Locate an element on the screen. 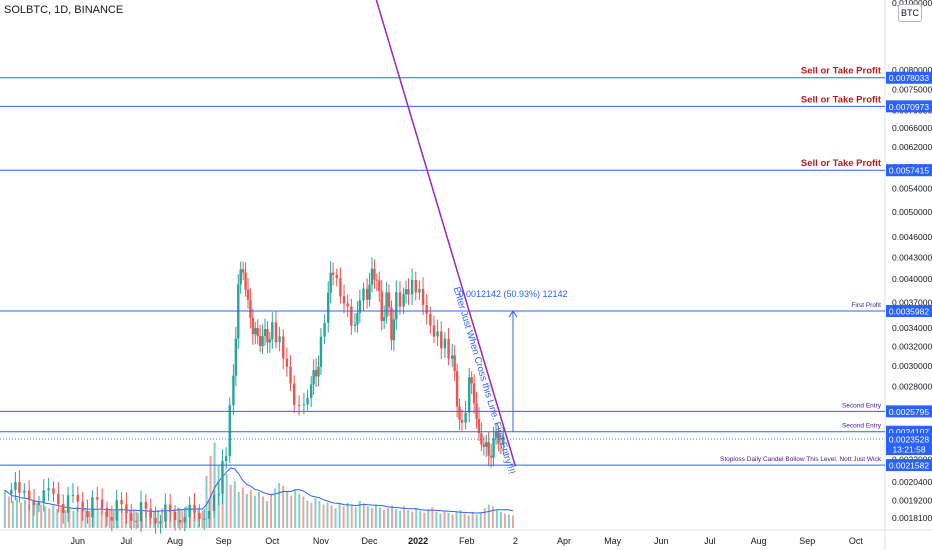 This screenshot has width=932, height=550. price-tick-label: 0.0020400 is located at coordinates (912, 482).